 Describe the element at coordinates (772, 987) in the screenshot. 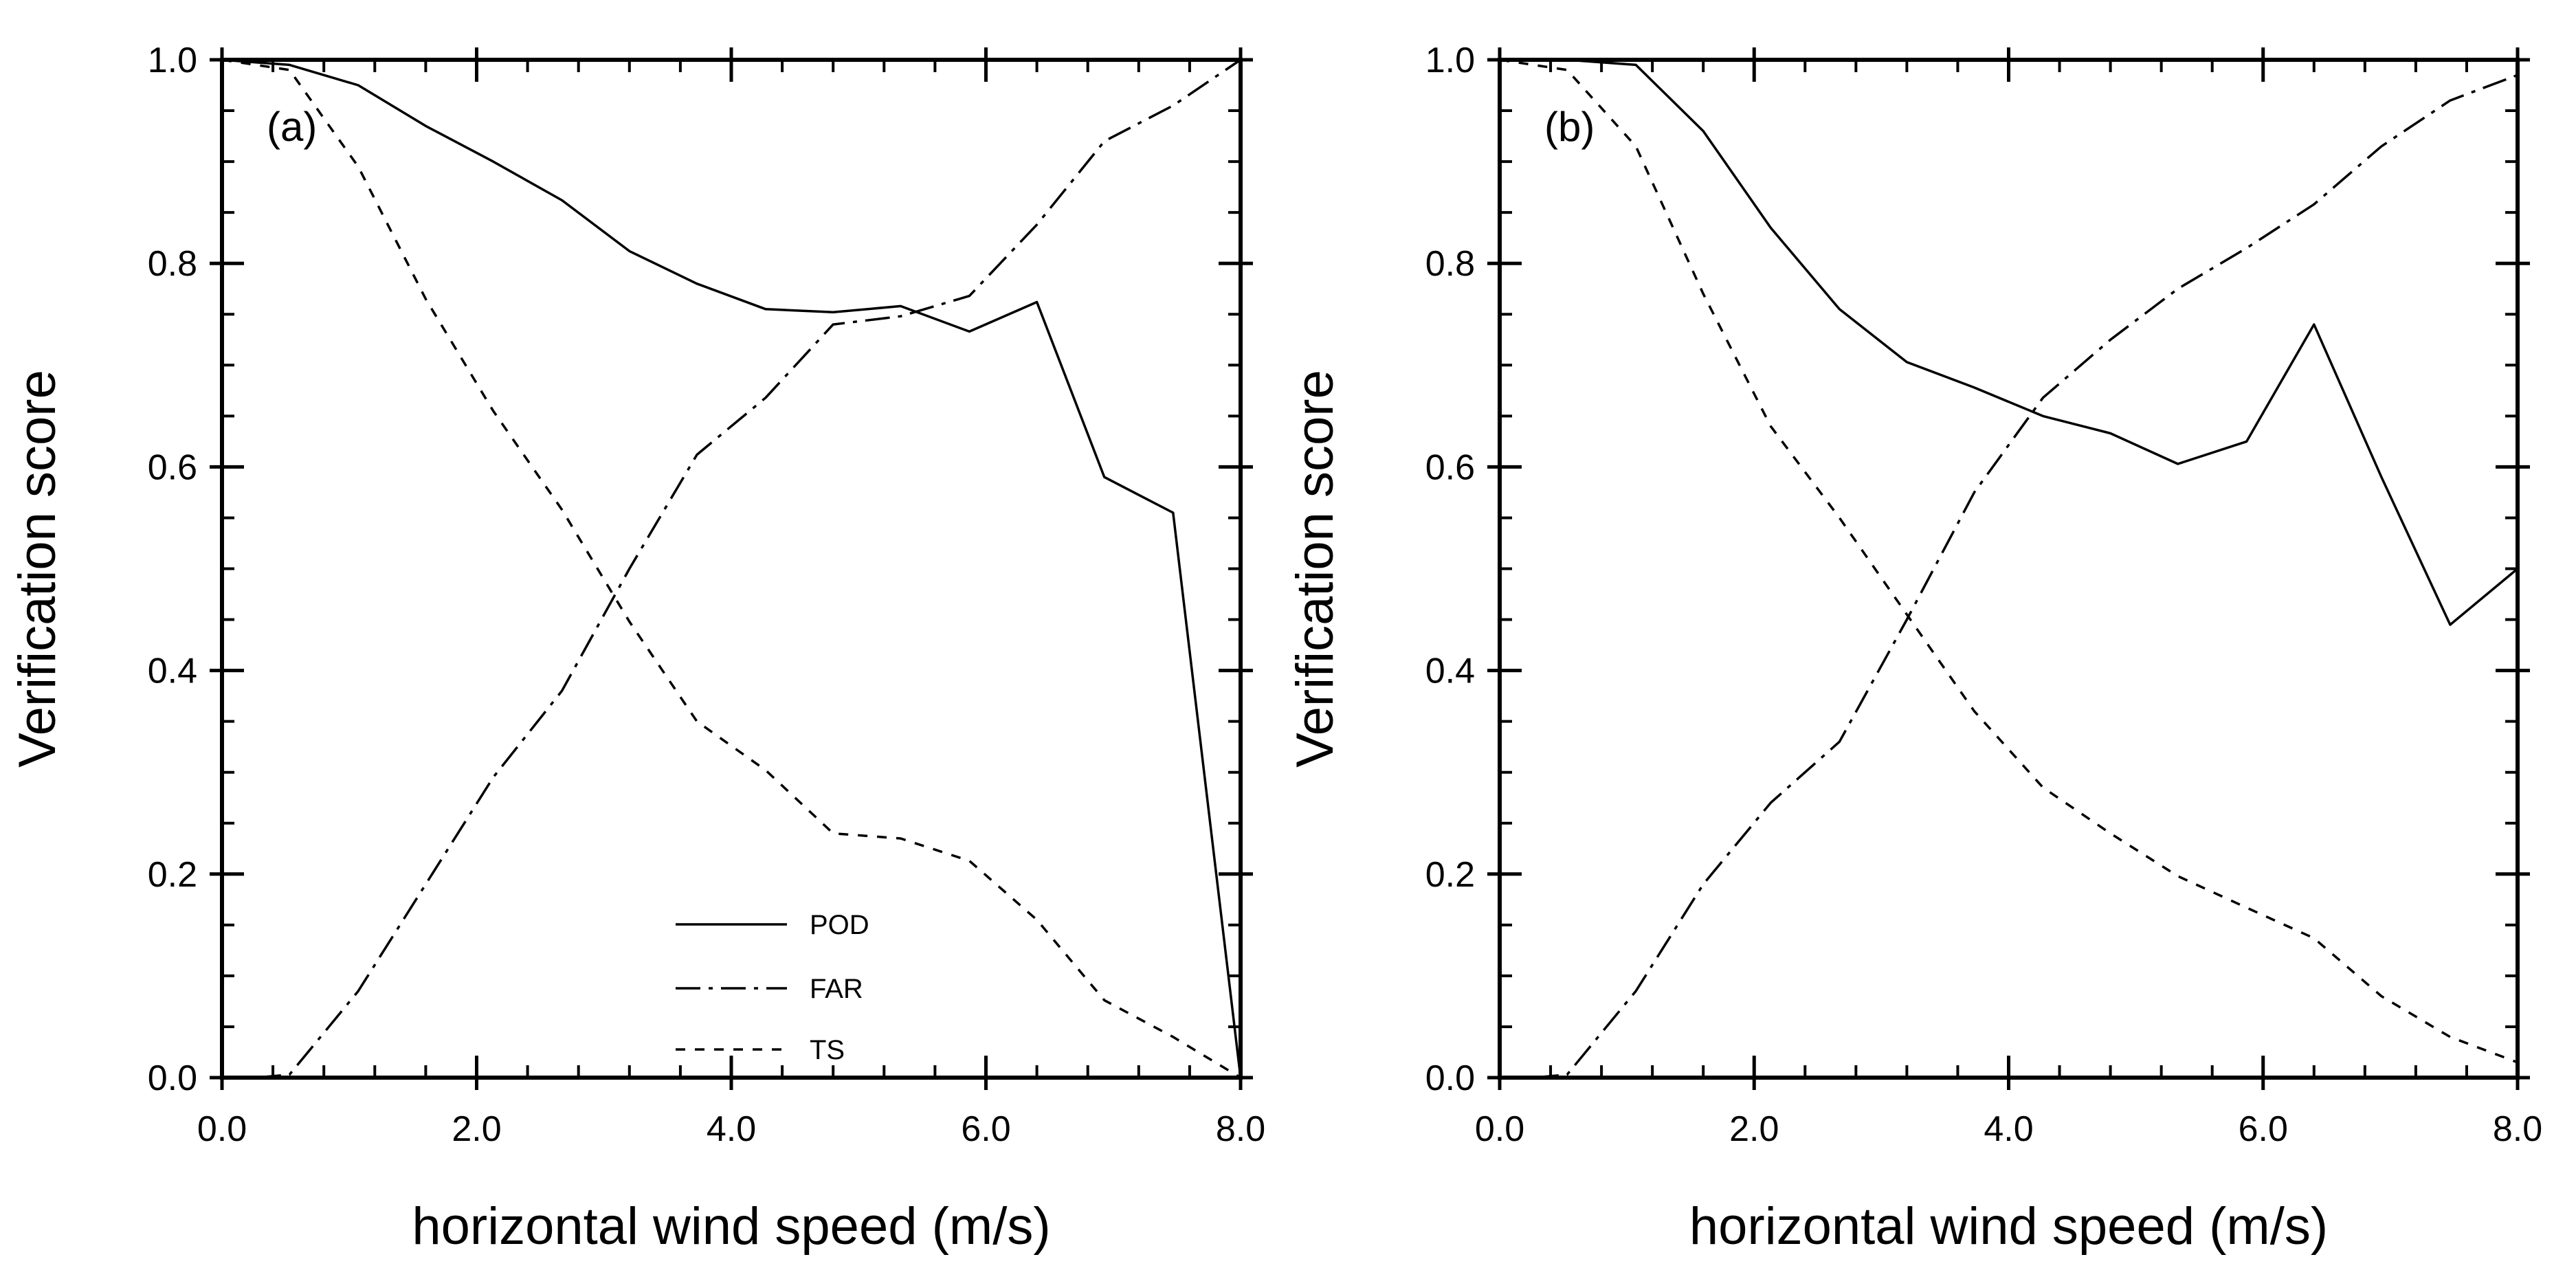

I see `legend: POD FAR TS` at that location.